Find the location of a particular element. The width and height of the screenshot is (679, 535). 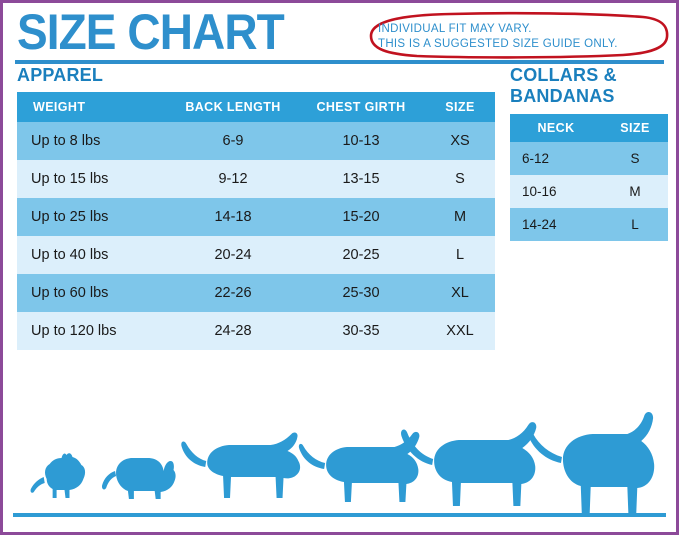

collars-table: NECK SIZE 6-12 S 10-16 M is located at coordinates (589, 177).